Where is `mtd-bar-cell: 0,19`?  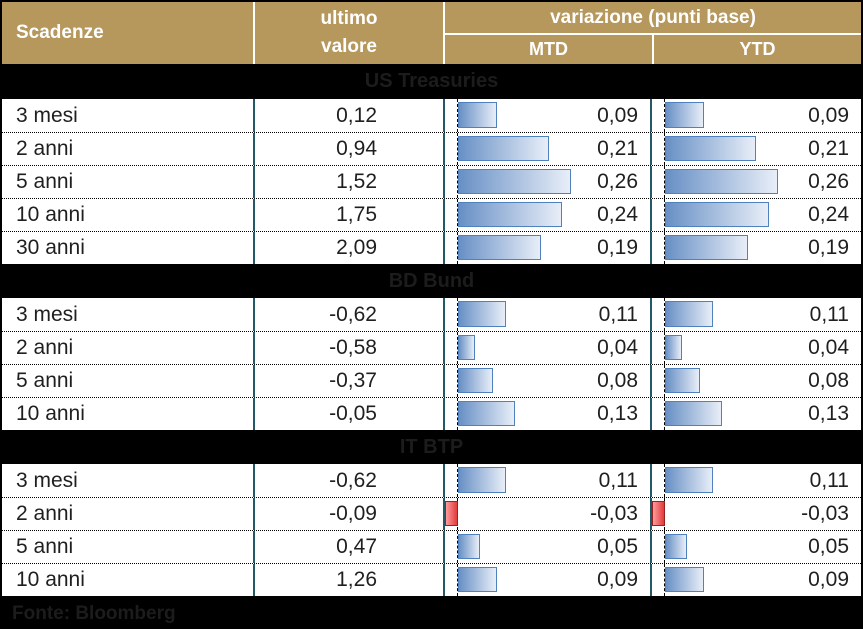
mtd-bar-cell: 0,19 is located at coordinates (546, 248).